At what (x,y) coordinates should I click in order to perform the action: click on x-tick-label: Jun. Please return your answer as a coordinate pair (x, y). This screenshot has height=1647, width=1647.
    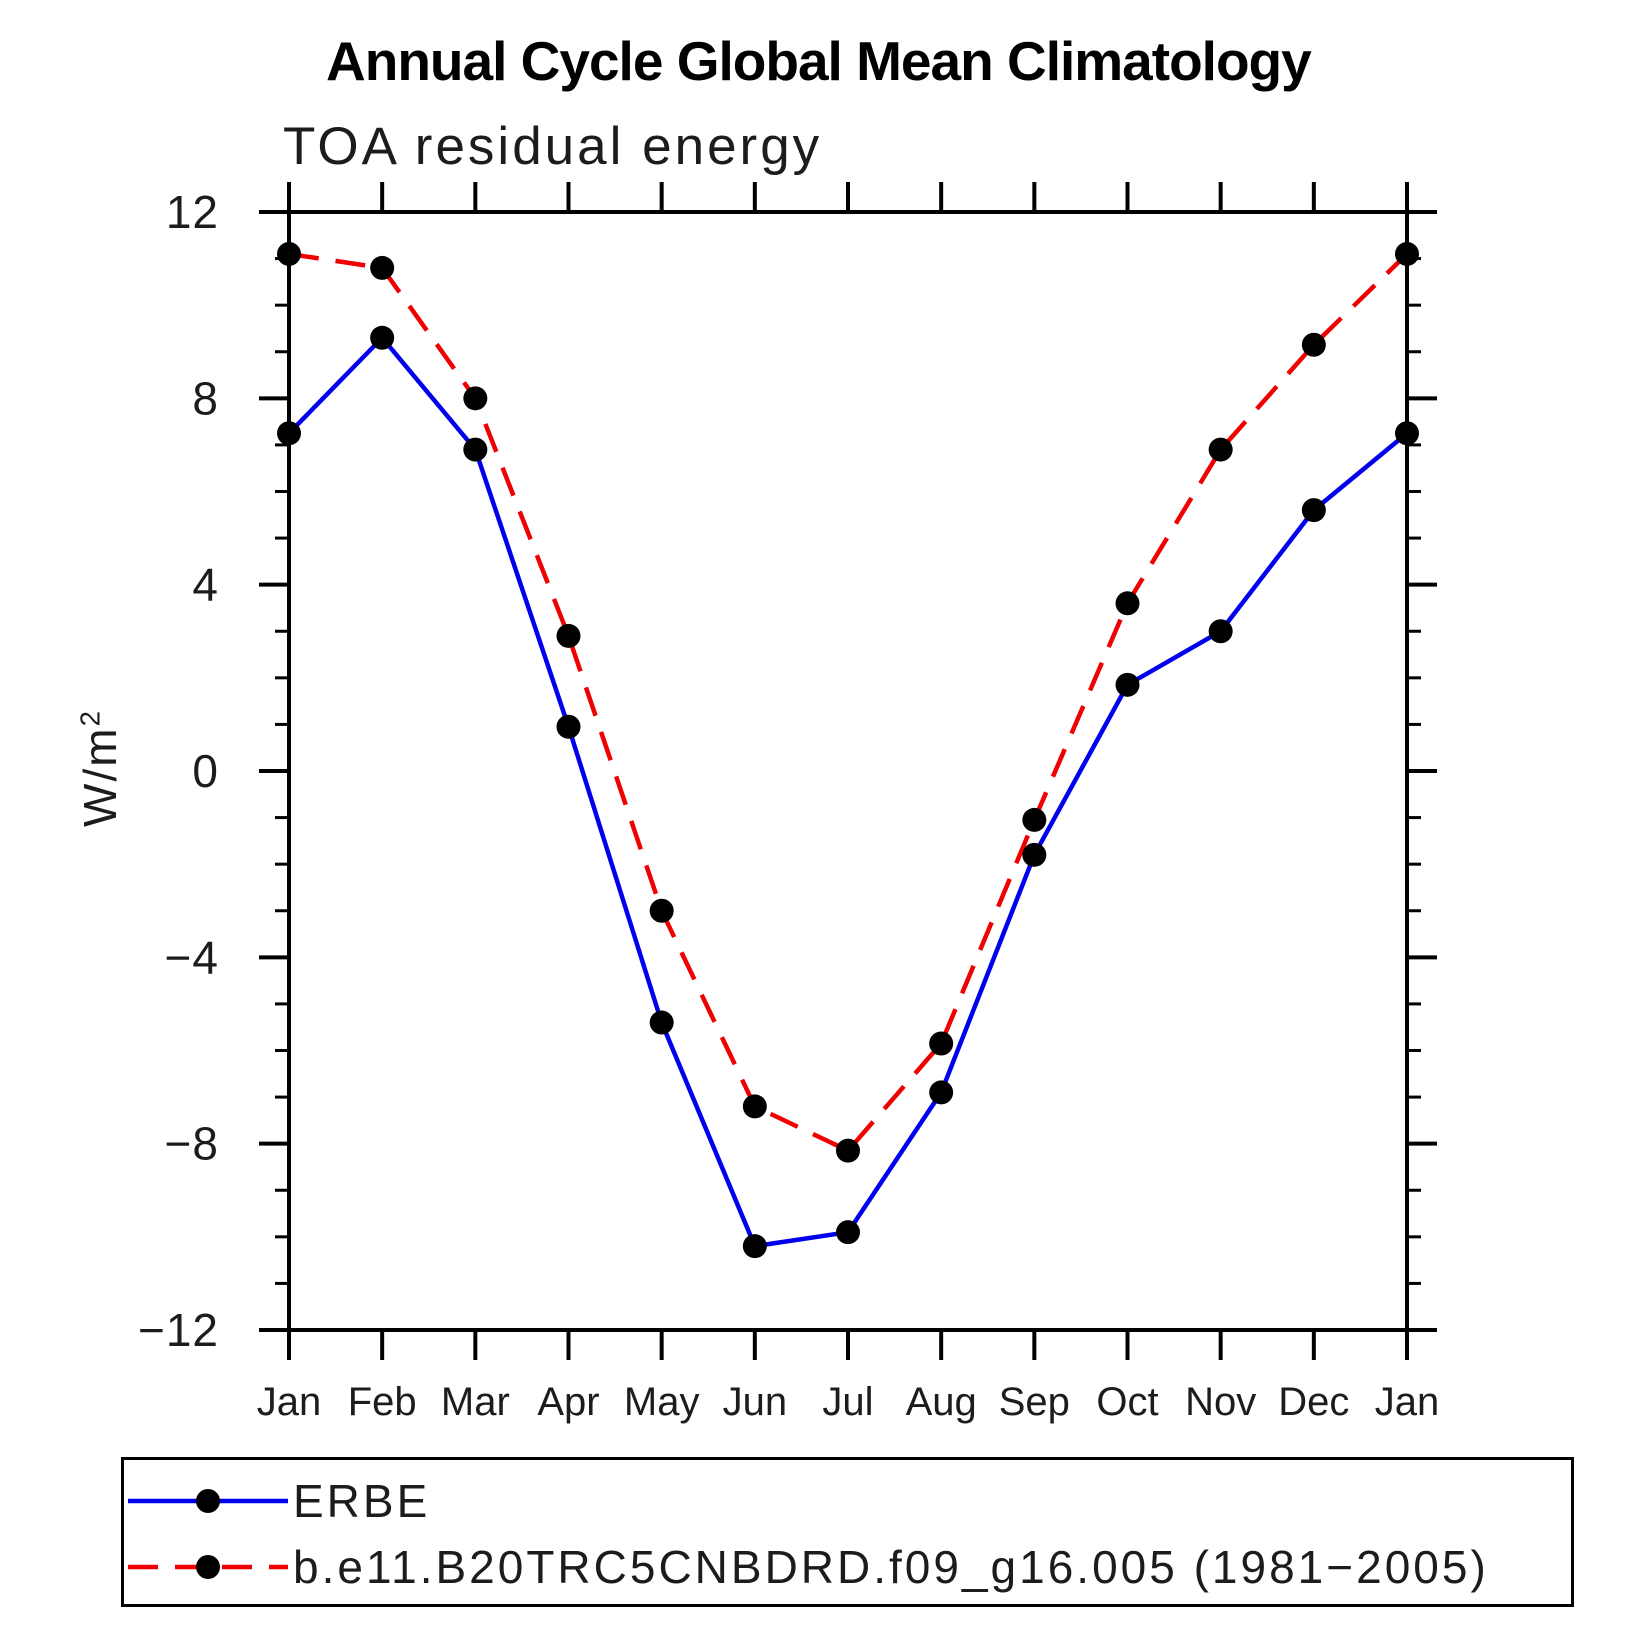
    Looking at the image, I should click on (755, 1402).